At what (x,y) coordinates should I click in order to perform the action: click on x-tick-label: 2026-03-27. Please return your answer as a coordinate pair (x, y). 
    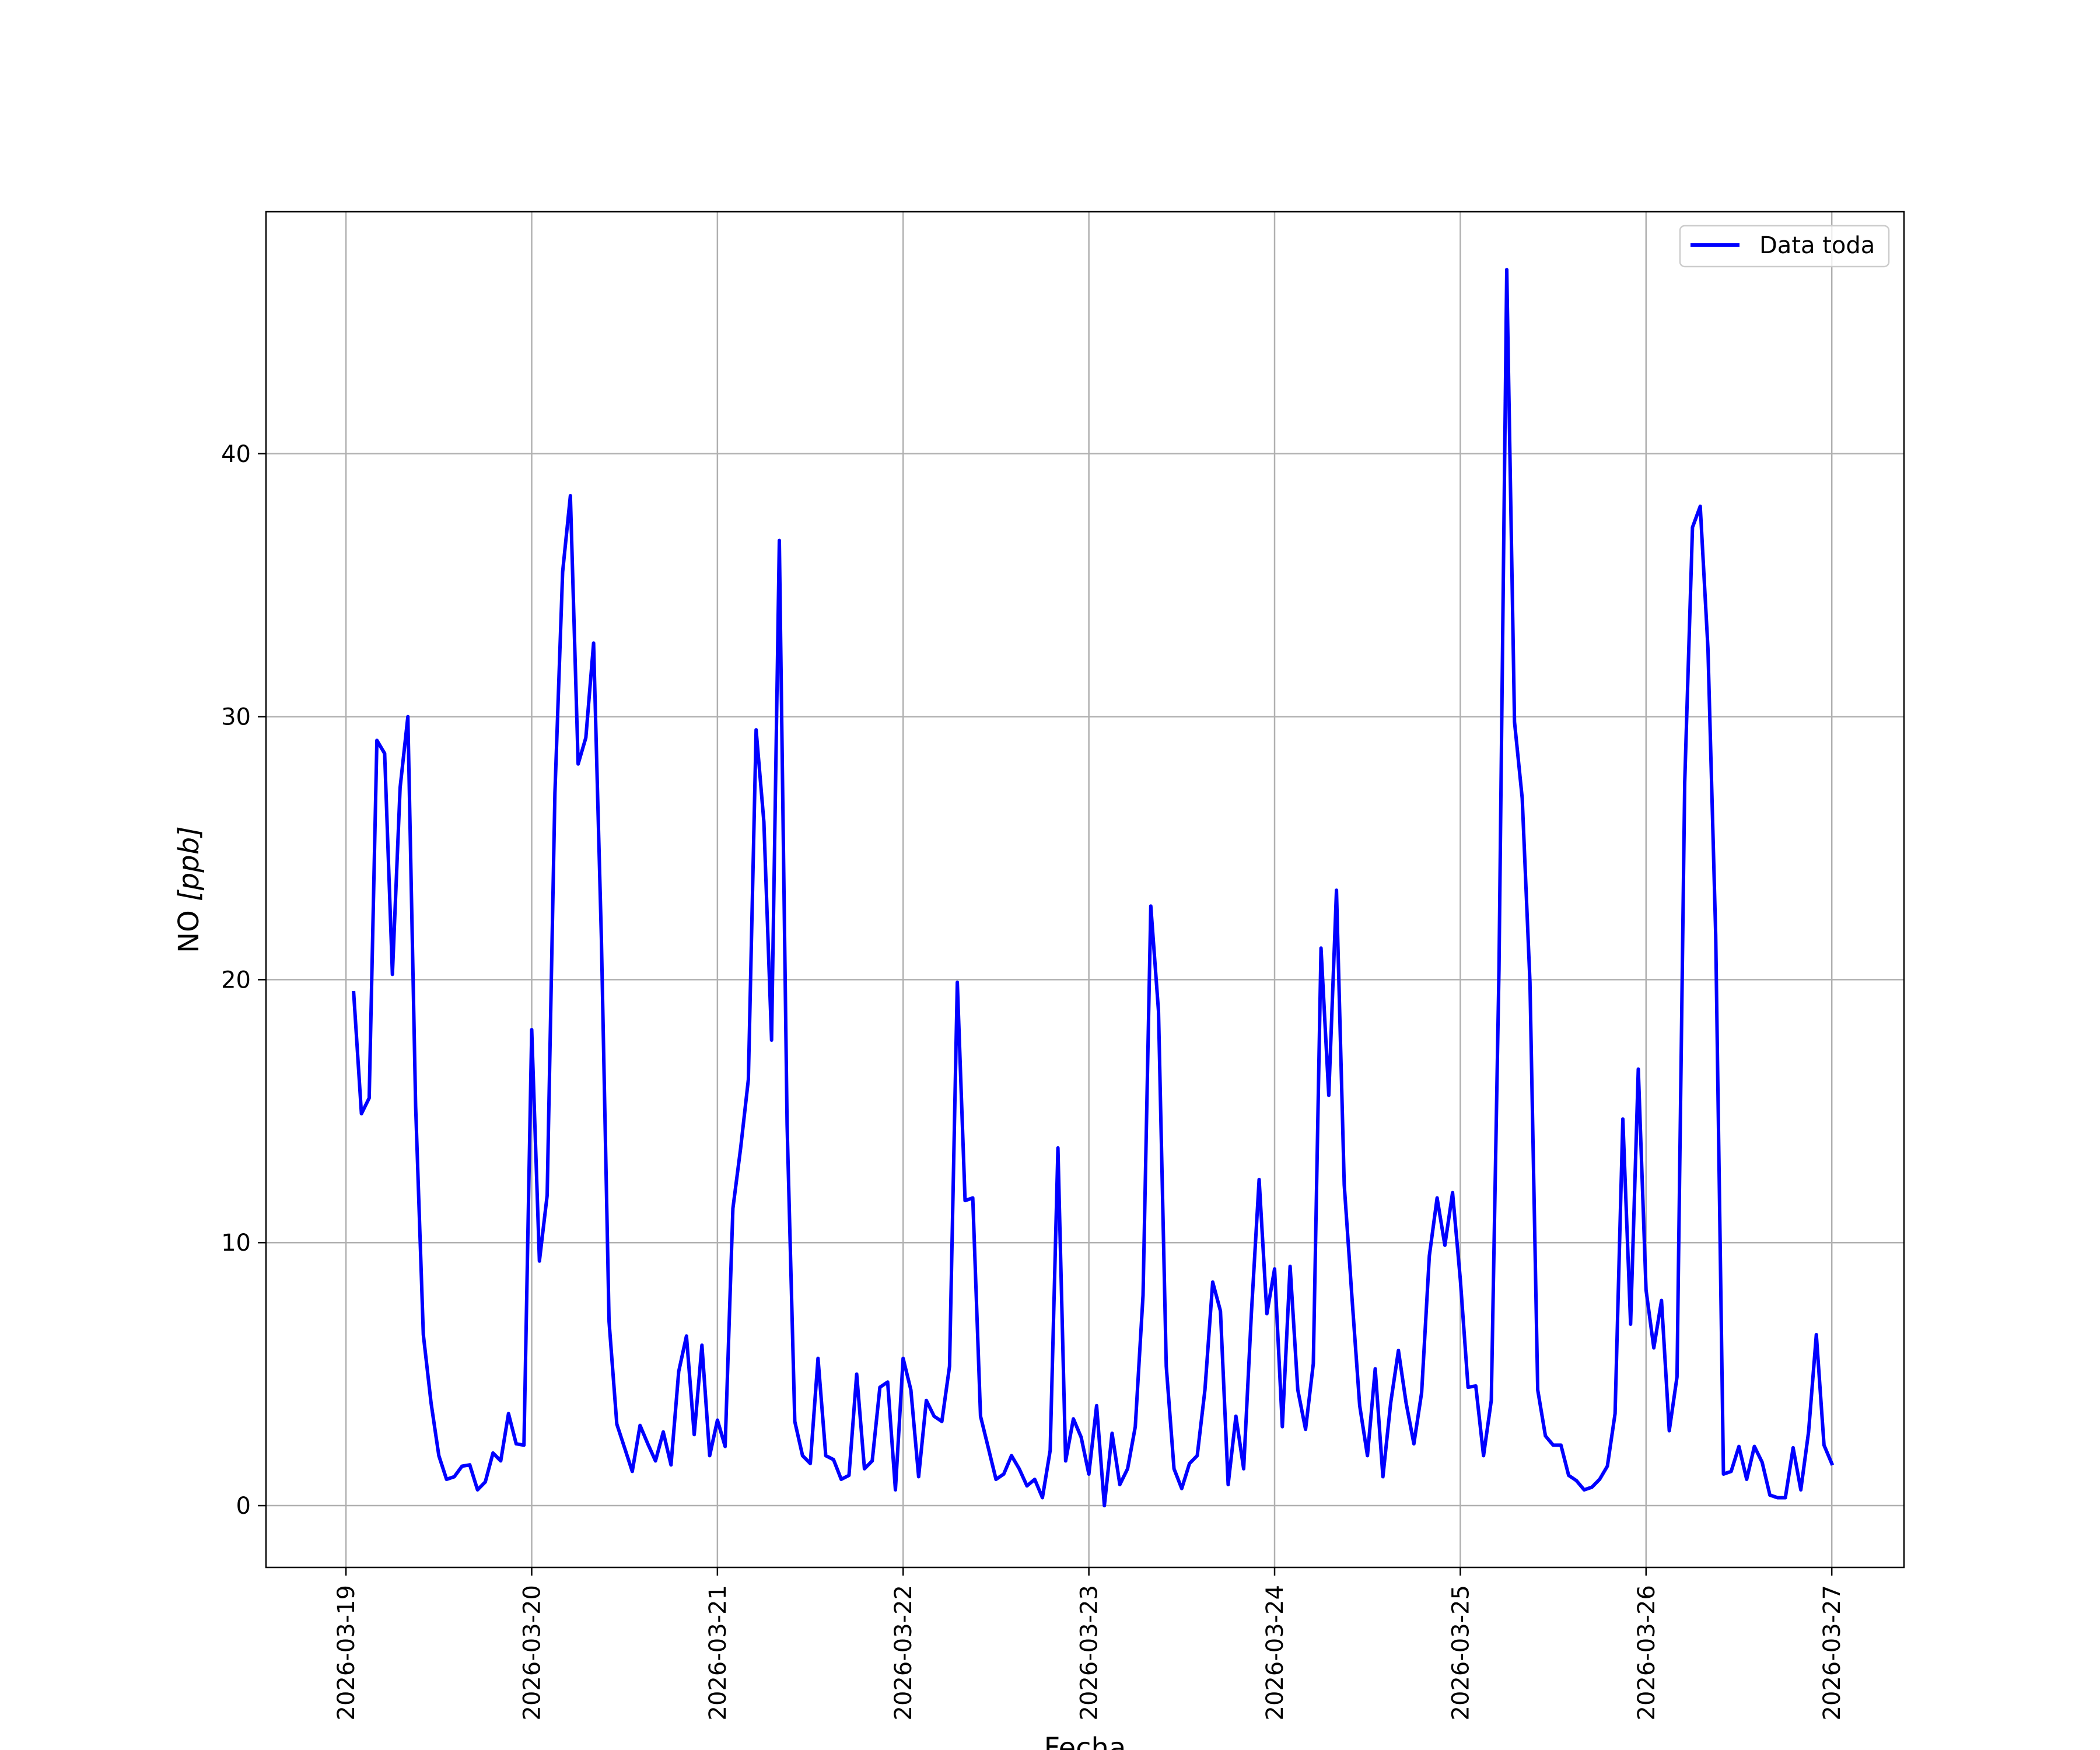
    Looking at the image, I should click on (1832, 1652).